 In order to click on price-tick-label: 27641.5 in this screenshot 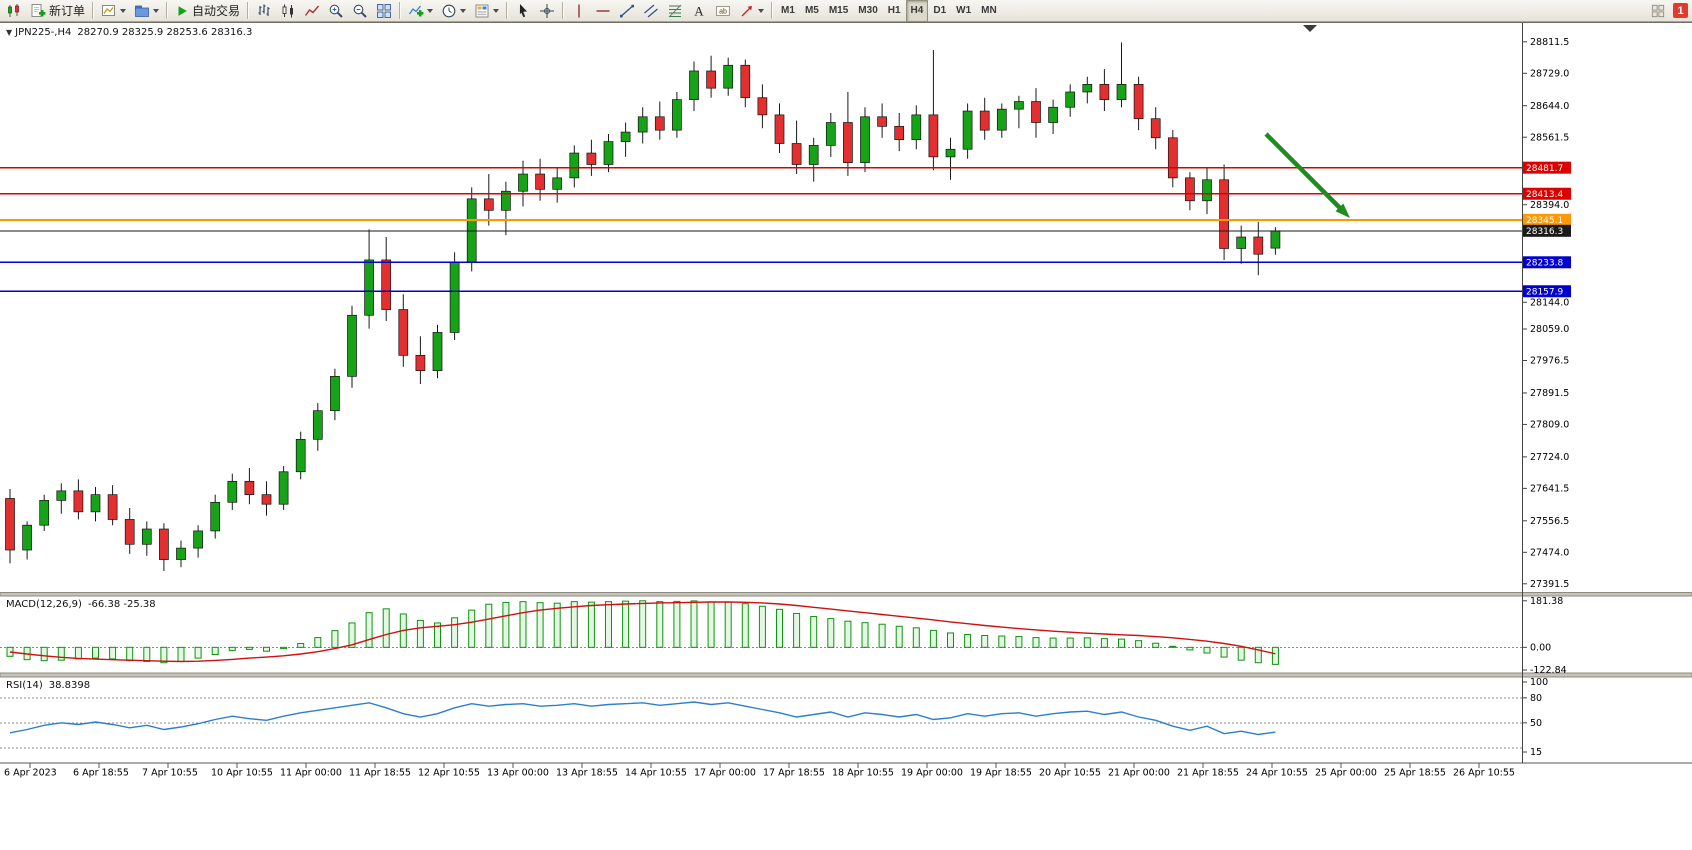, I will do `click(1549, 489)`.